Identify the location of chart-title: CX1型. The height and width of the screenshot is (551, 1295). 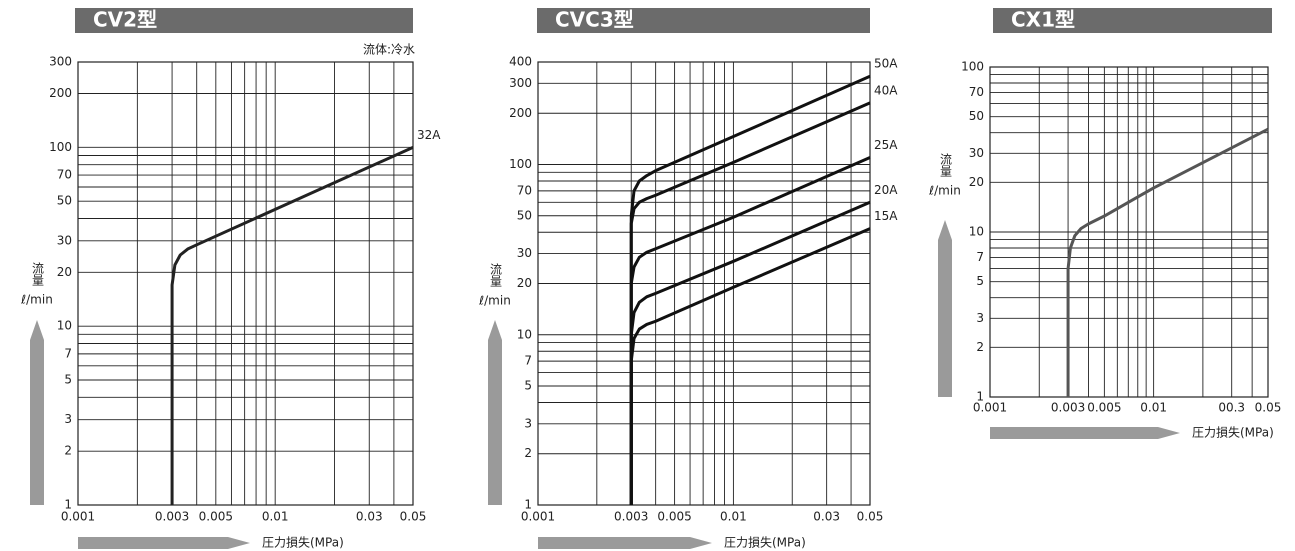
(1043, 20).